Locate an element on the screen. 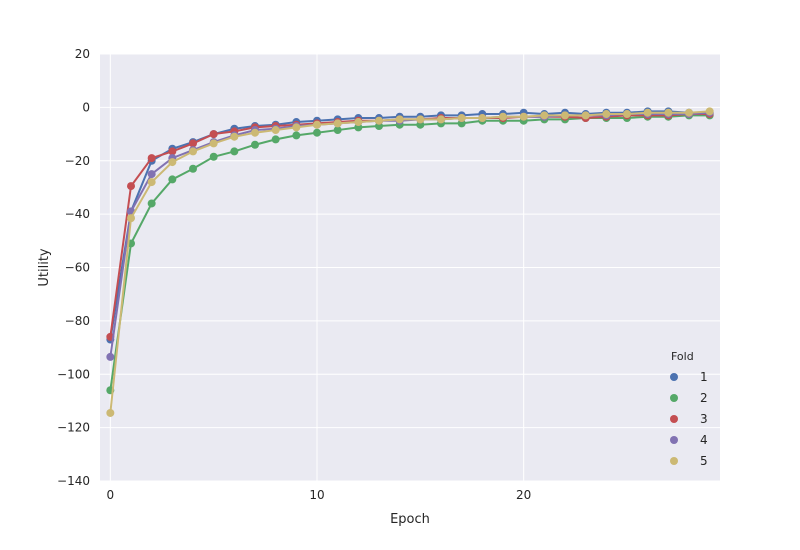 The height and width of the screenshot is (550, 800). legend-entry: 1 is located at coordinates (704, 377).